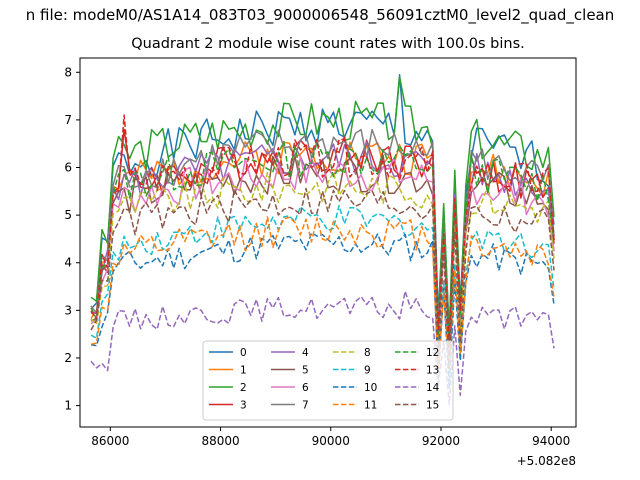 The width and height of the screenshot is (640, 480). Describe the element at coordinates (72, 239) in the screenshot. I see `y-axis: 1 2 3 4 5 6 7 8` at that location.